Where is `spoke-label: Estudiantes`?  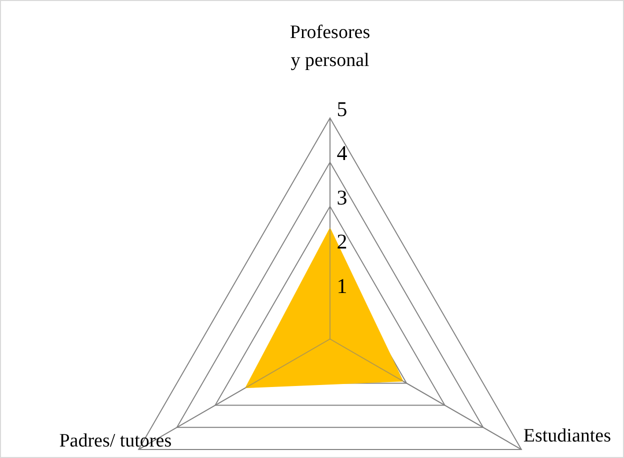
spoke-label: Estudiantes is located at coordinates (567, 436).